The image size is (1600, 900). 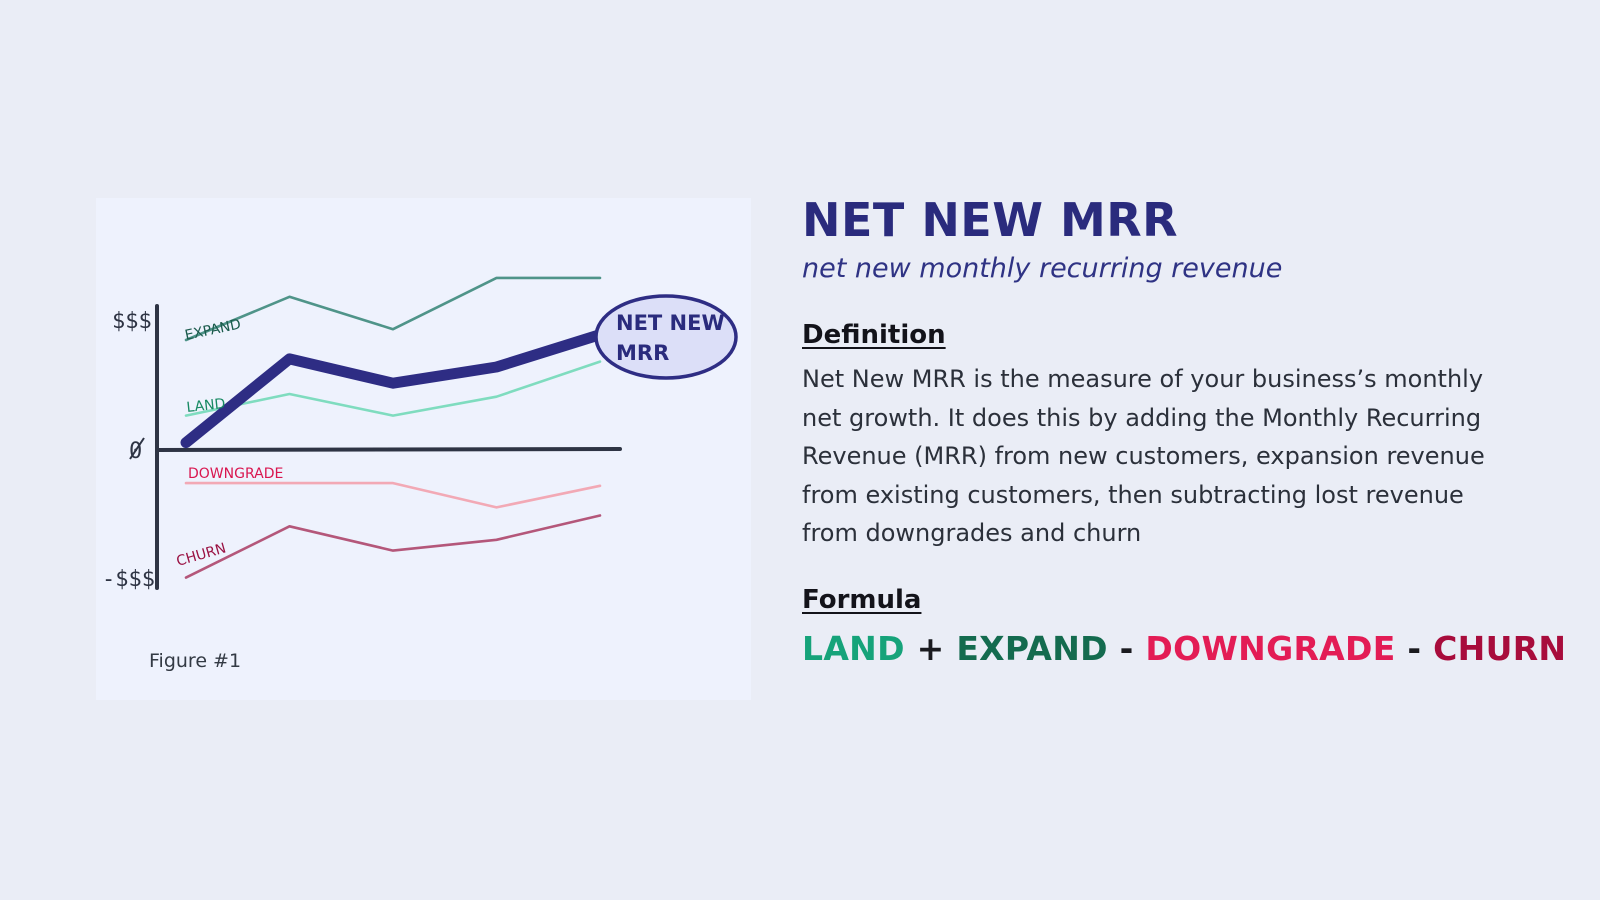 What do you see at coordinates (206, 406) in the screenshot?
I see `series-label-land: LAND` at bounding box center [206, 406].